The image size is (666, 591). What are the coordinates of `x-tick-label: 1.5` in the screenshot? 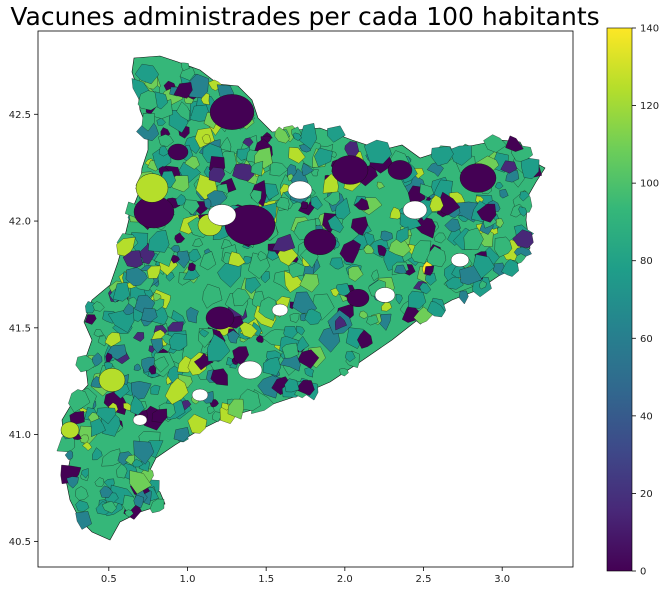 It's located at (266, 579).